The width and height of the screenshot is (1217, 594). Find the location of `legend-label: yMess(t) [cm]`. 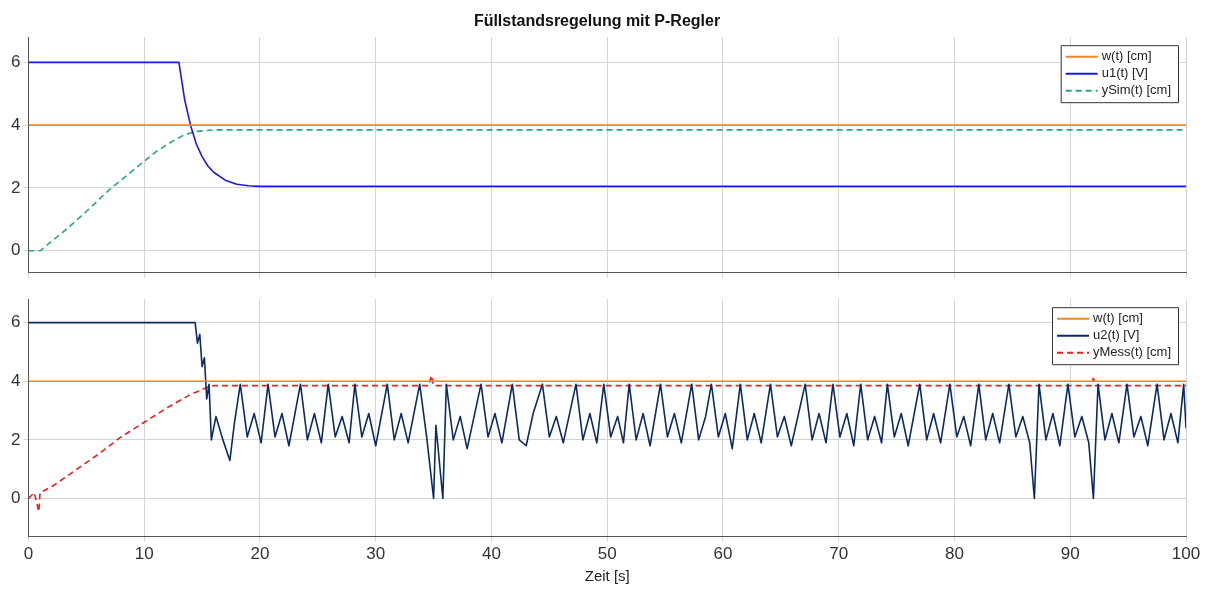

legend-label: yMess(t) [cm] is located at coordinates (1132, 352).